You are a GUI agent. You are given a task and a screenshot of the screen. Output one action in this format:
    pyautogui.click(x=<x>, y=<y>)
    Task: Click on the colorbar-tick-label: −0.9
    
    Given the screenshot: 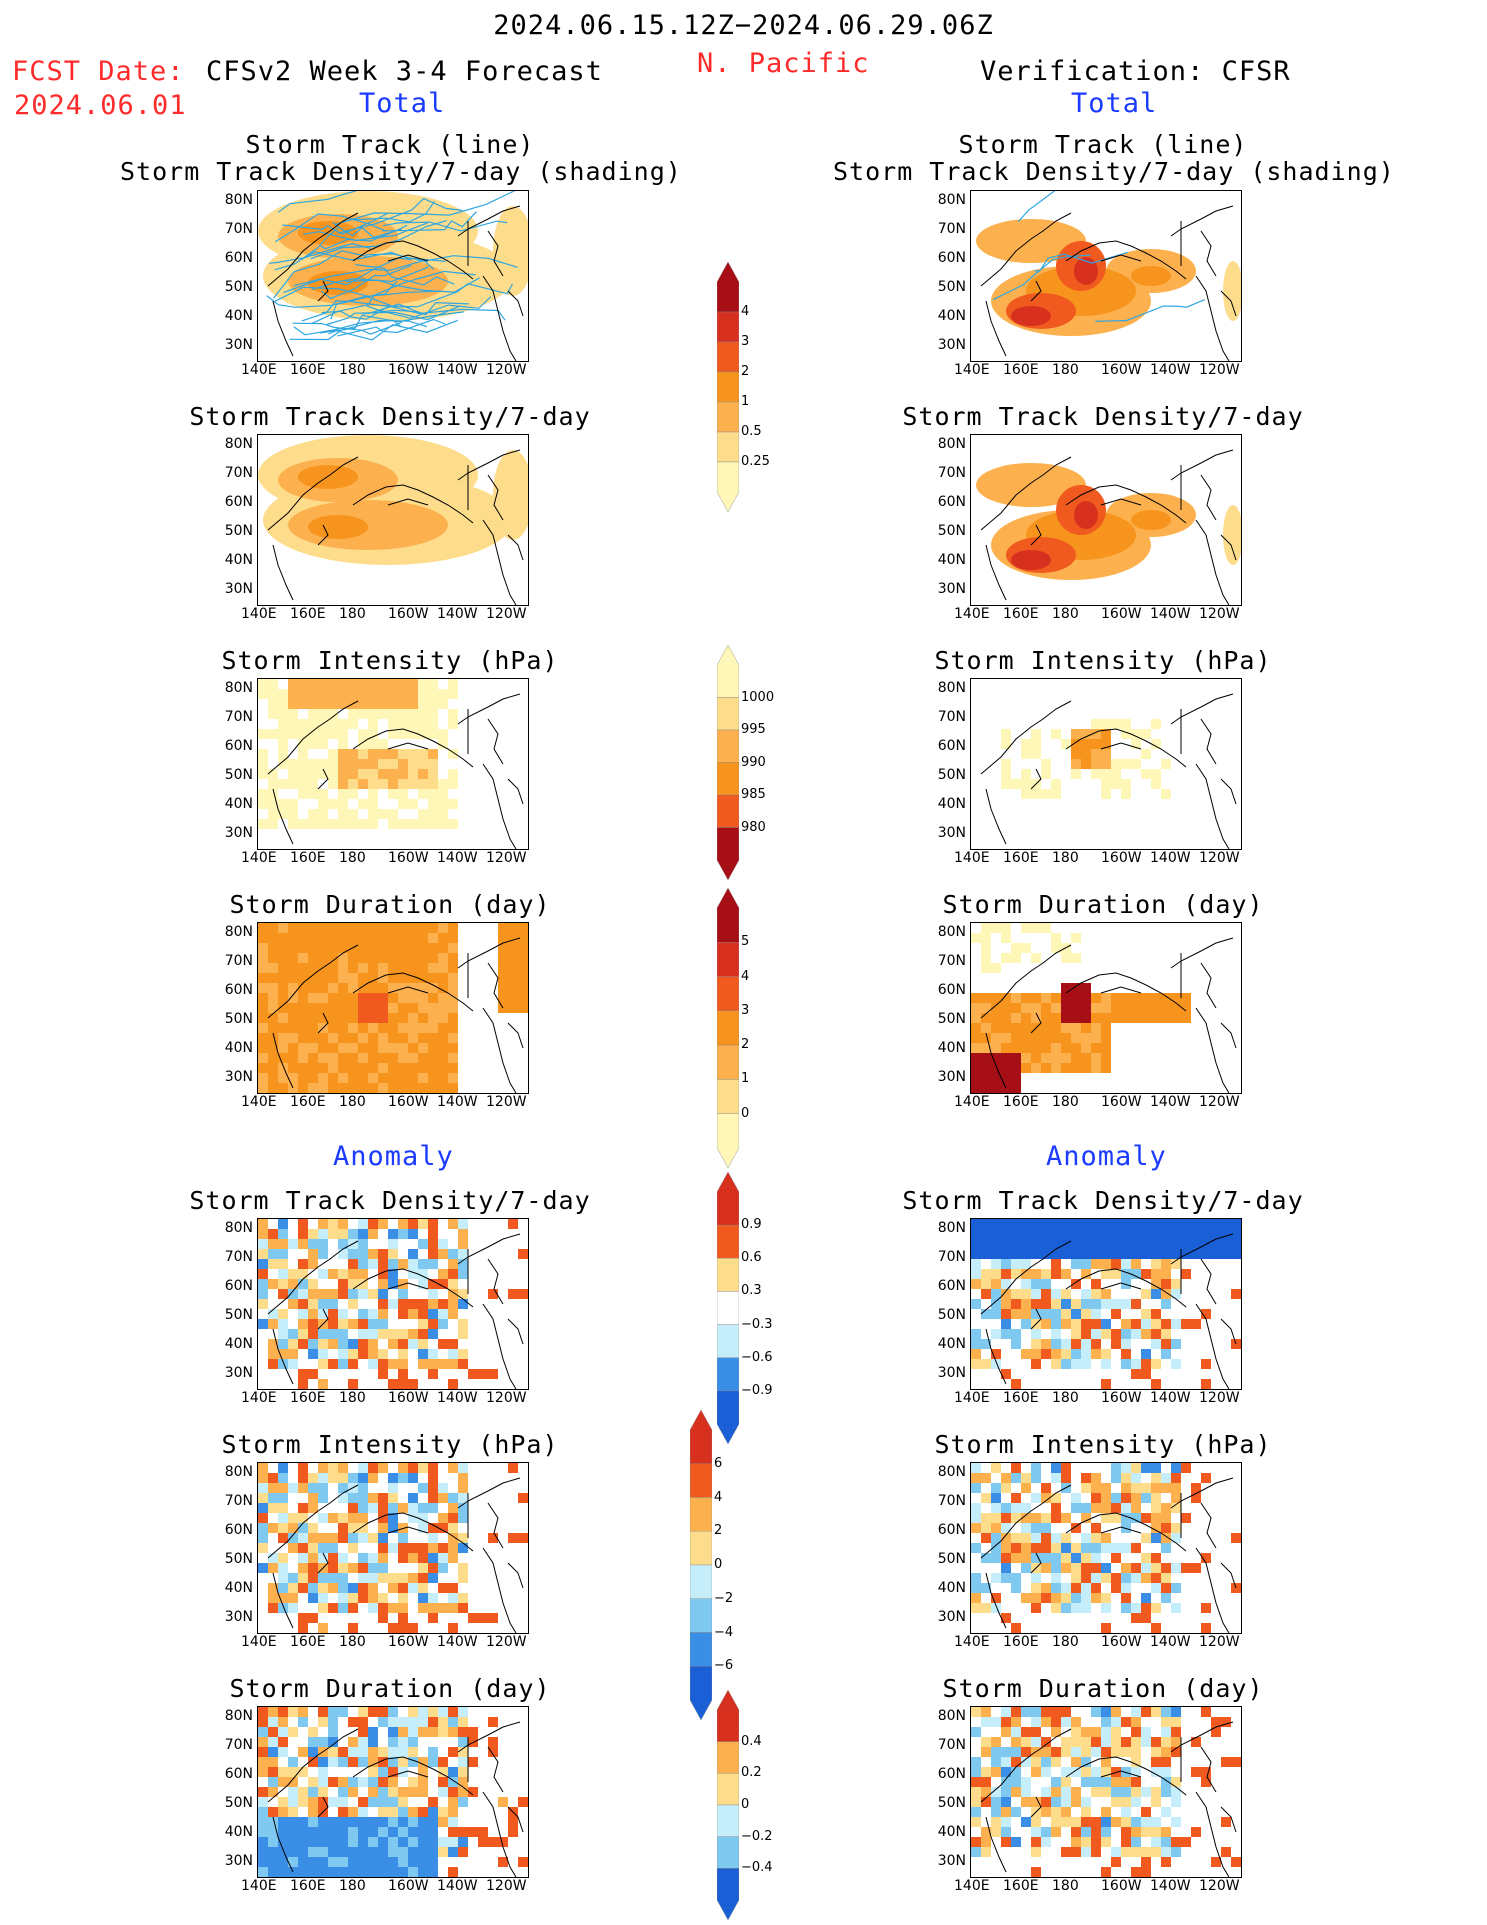 What is the action you would take?
    pyautogui.click(x=757, y=1390)
    